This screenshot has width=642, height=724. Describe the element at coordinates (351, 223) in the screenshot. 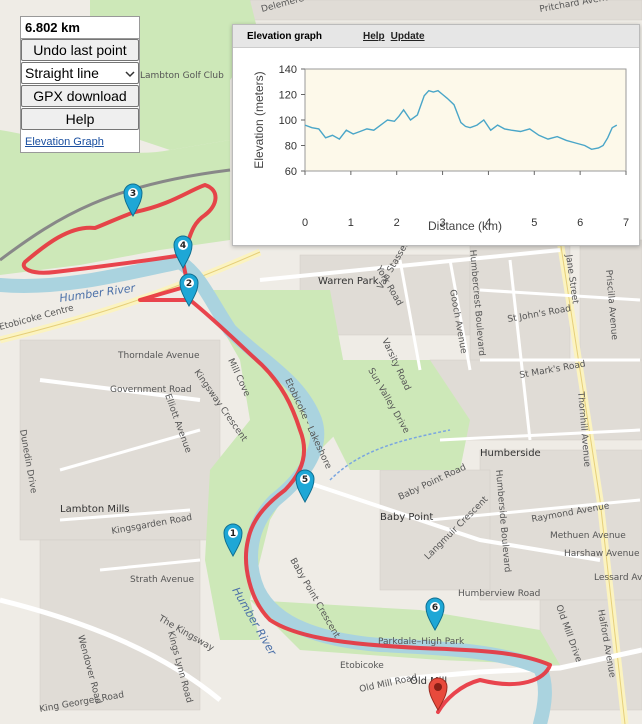

I see `x-tick-label: 1` at that location.